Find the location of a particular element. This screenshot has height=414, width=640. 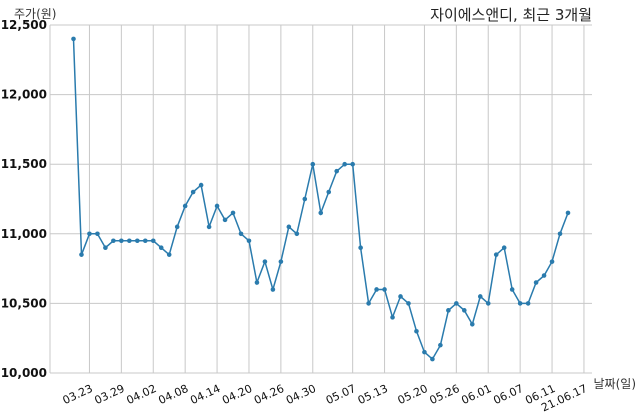

x-tick-label: 04.08 is located at coordinates (173, 394).